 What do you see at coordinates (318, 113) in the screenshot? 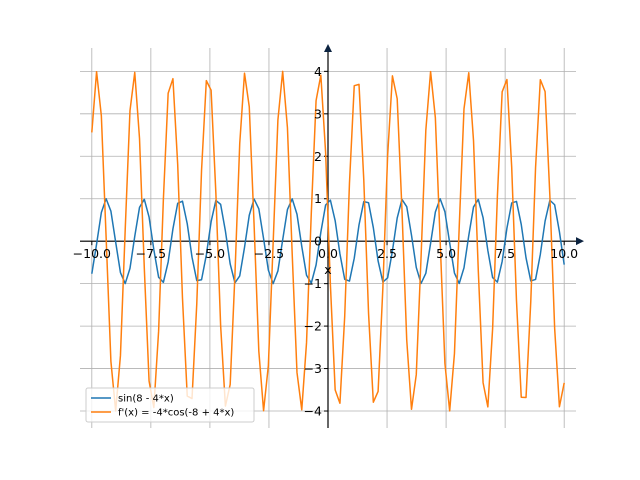
I see `y-tick-label-7: 3` at bounding box center [318, 113].